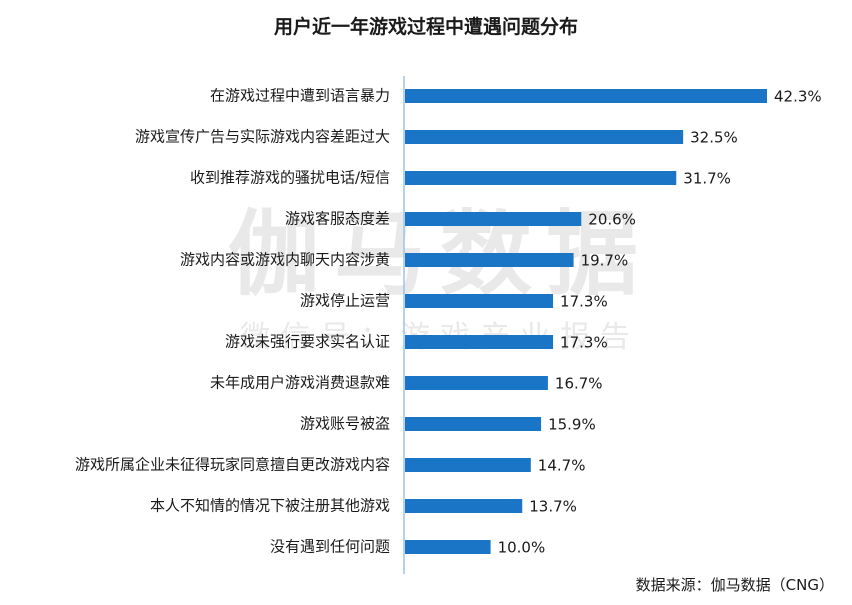  I want to click on data-label: 20.6%, so click(612, 220).